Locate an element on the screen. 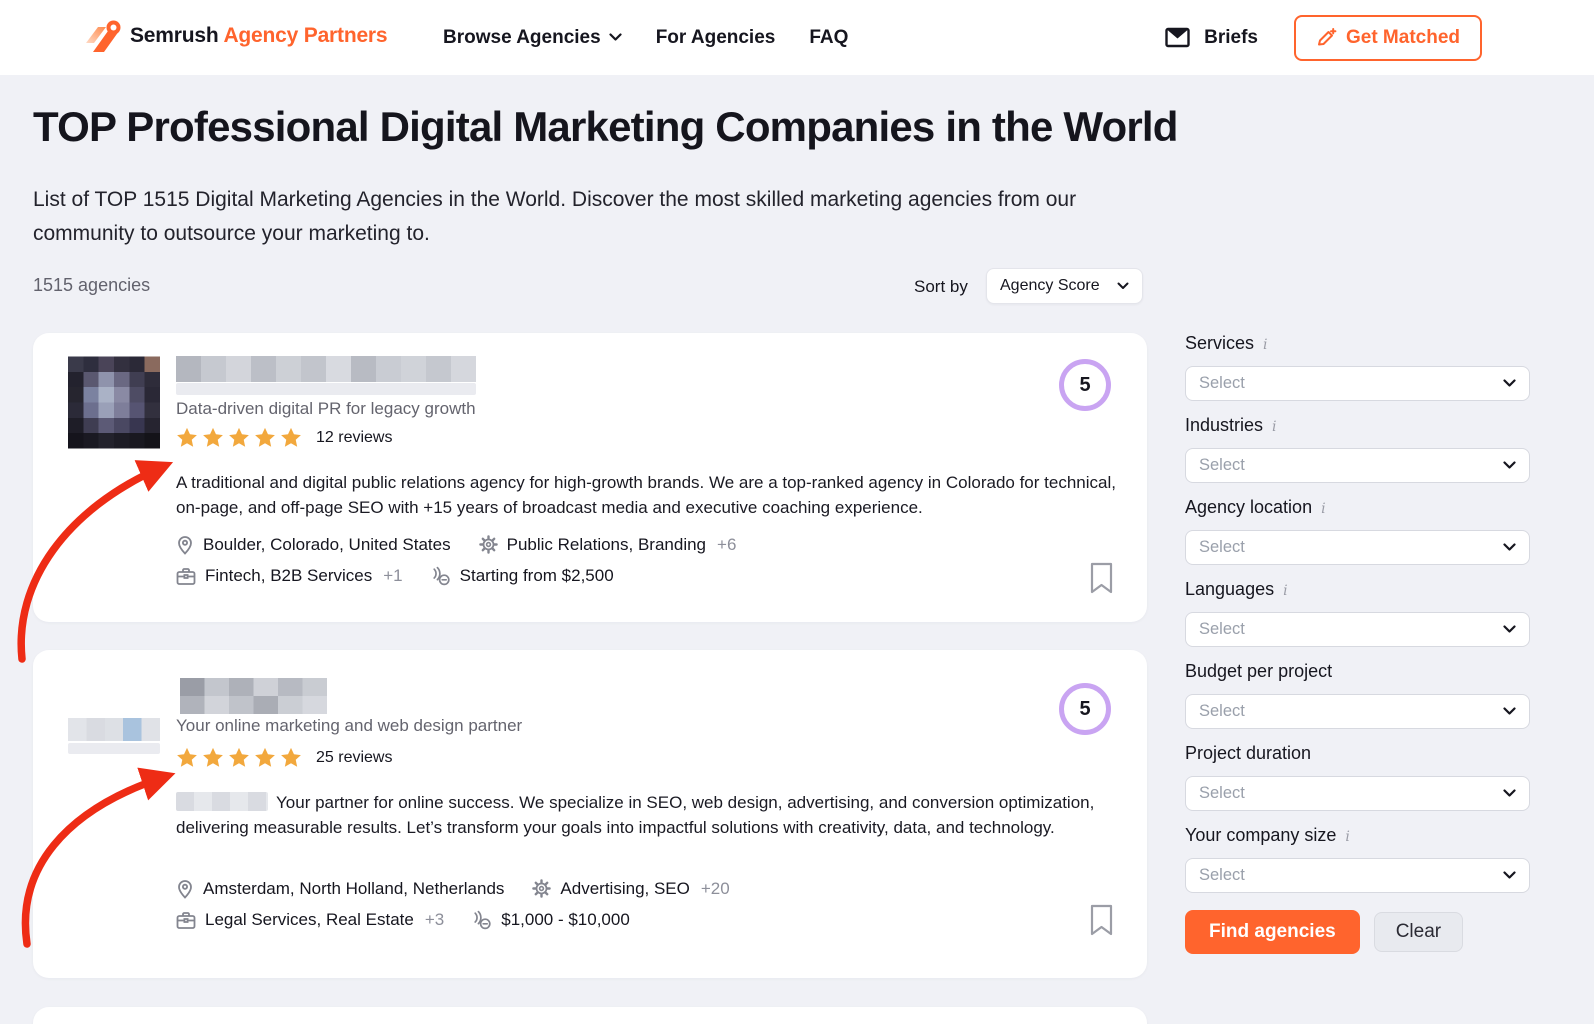  reviews-count: 12 reviews is located at coordinates (354, 437).